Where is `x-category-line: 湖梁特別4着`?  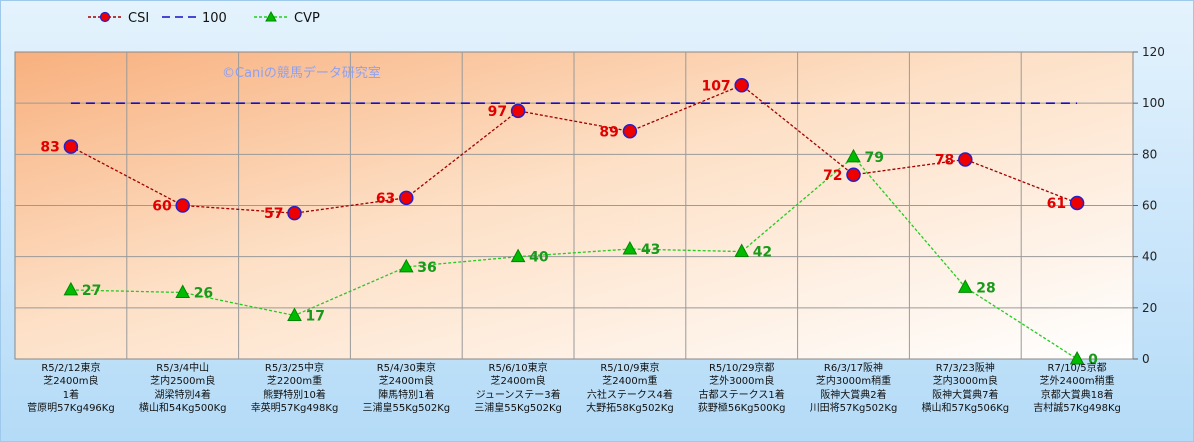
x-category-line: 湖梁特別4着 is located at coordinates (182, 395).